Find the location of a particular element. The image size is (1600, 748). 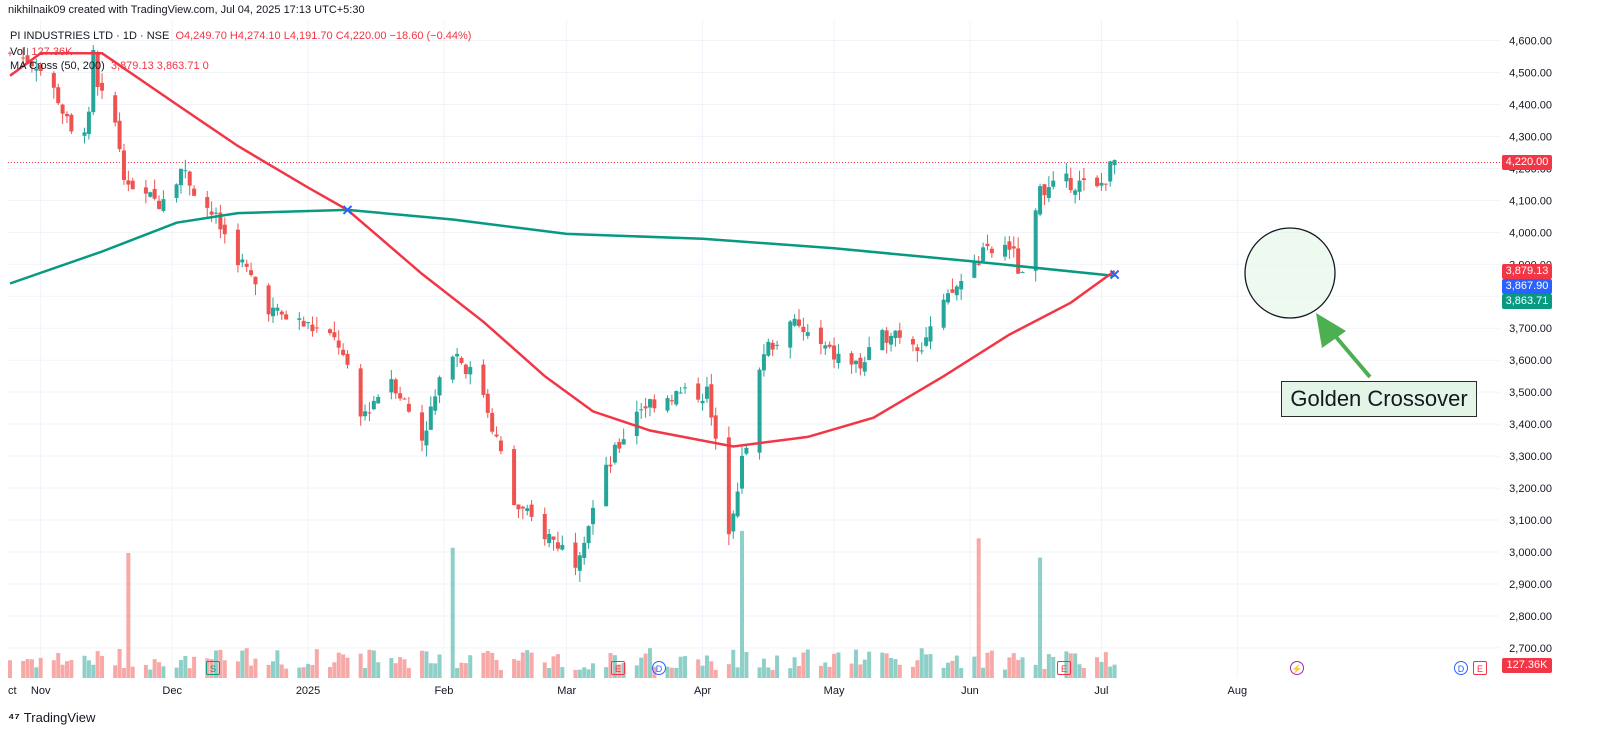

x-tick-label: ct is located at coordinates (12, 691).